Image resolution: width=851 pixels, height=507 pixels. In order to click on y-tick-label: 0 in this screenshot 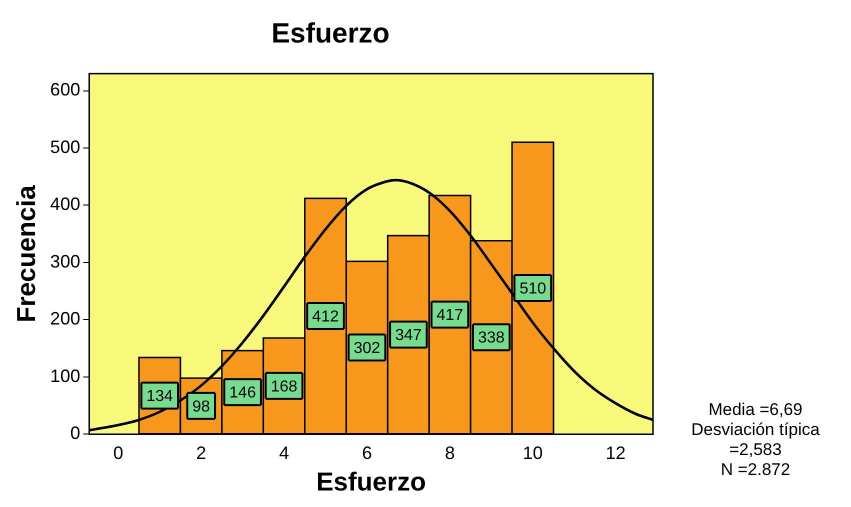, I will do `click(75, 433)`.